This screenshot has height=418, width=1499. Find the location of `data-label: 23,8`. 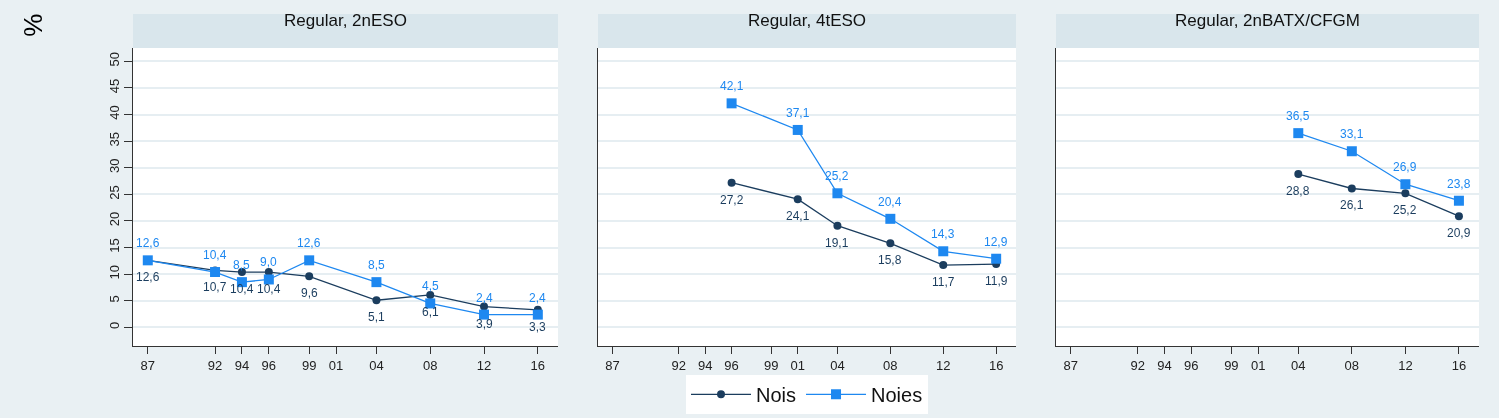

data-label: 23,8 is located at coordinates (1459, 184).